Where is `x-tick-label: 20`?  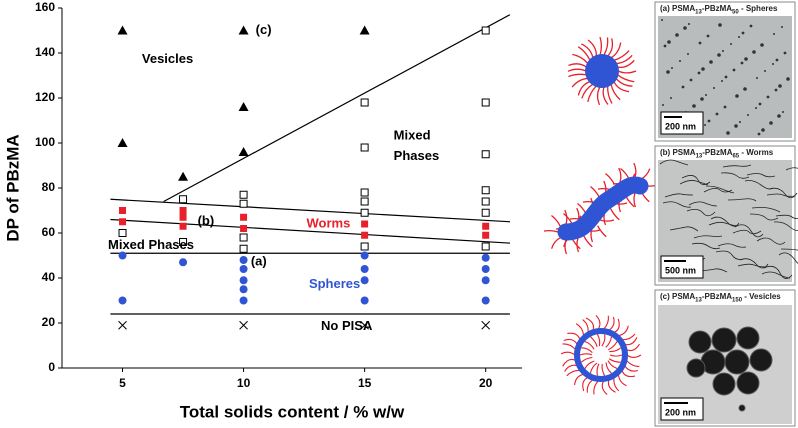
x-tick-label: 20 is located at coordinates (486, 383).